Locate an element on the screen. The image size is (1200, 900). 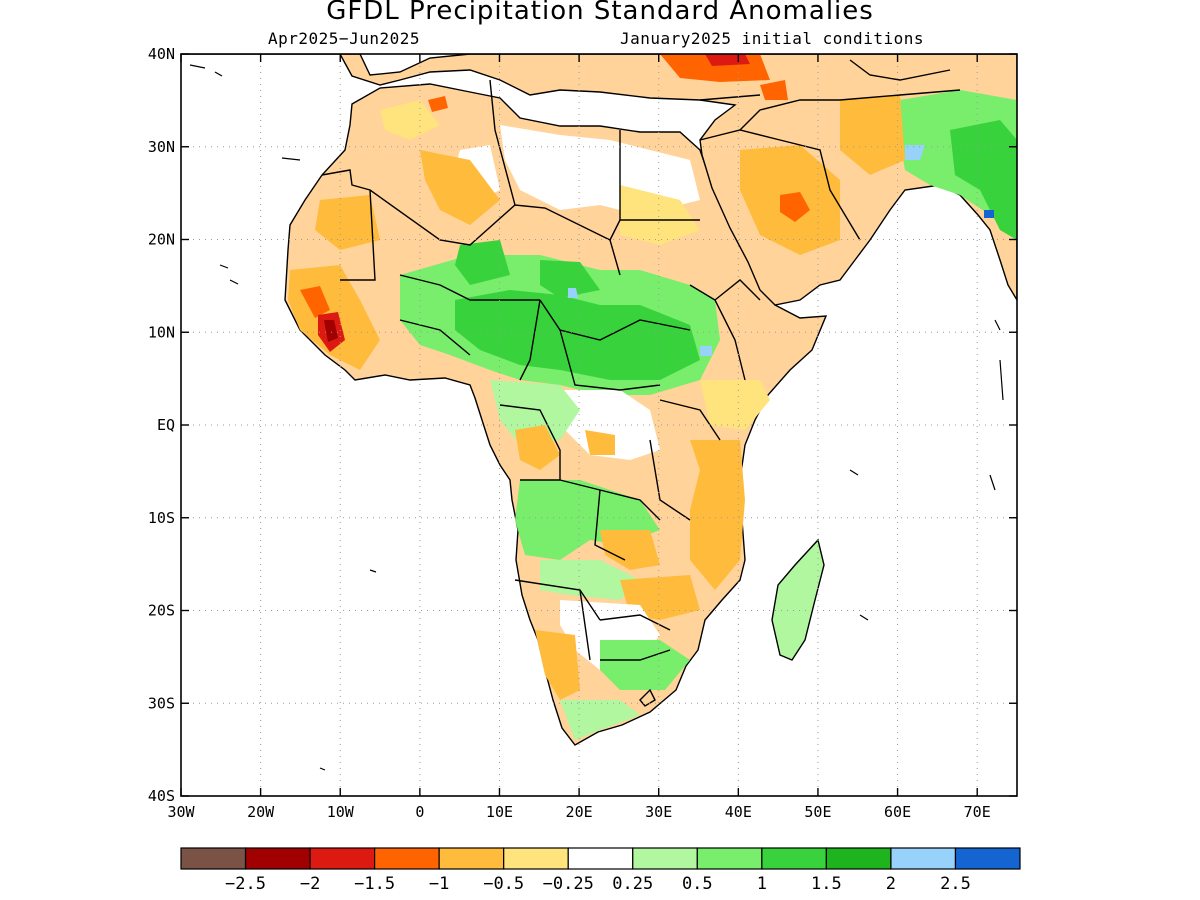
lat-tick-label: 20N is located at coordinates (161, 240).